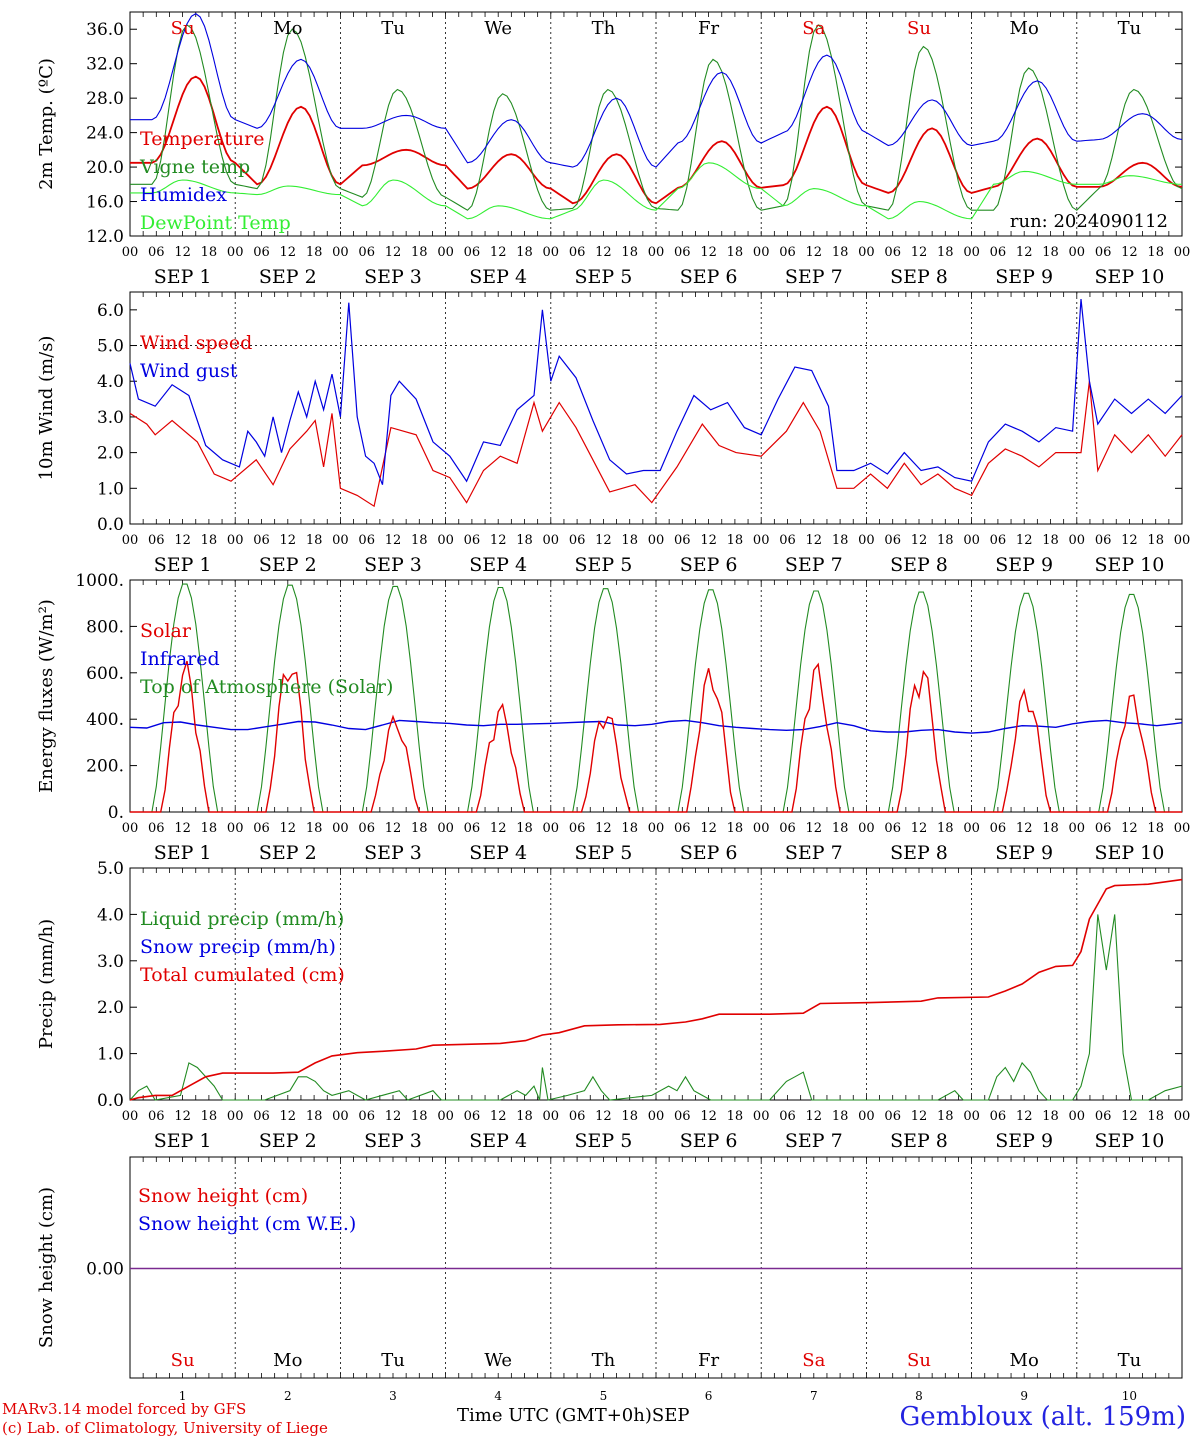 The image size is (1194, 1440). I want to click on date-label: SEP 5, so click(603, 277).